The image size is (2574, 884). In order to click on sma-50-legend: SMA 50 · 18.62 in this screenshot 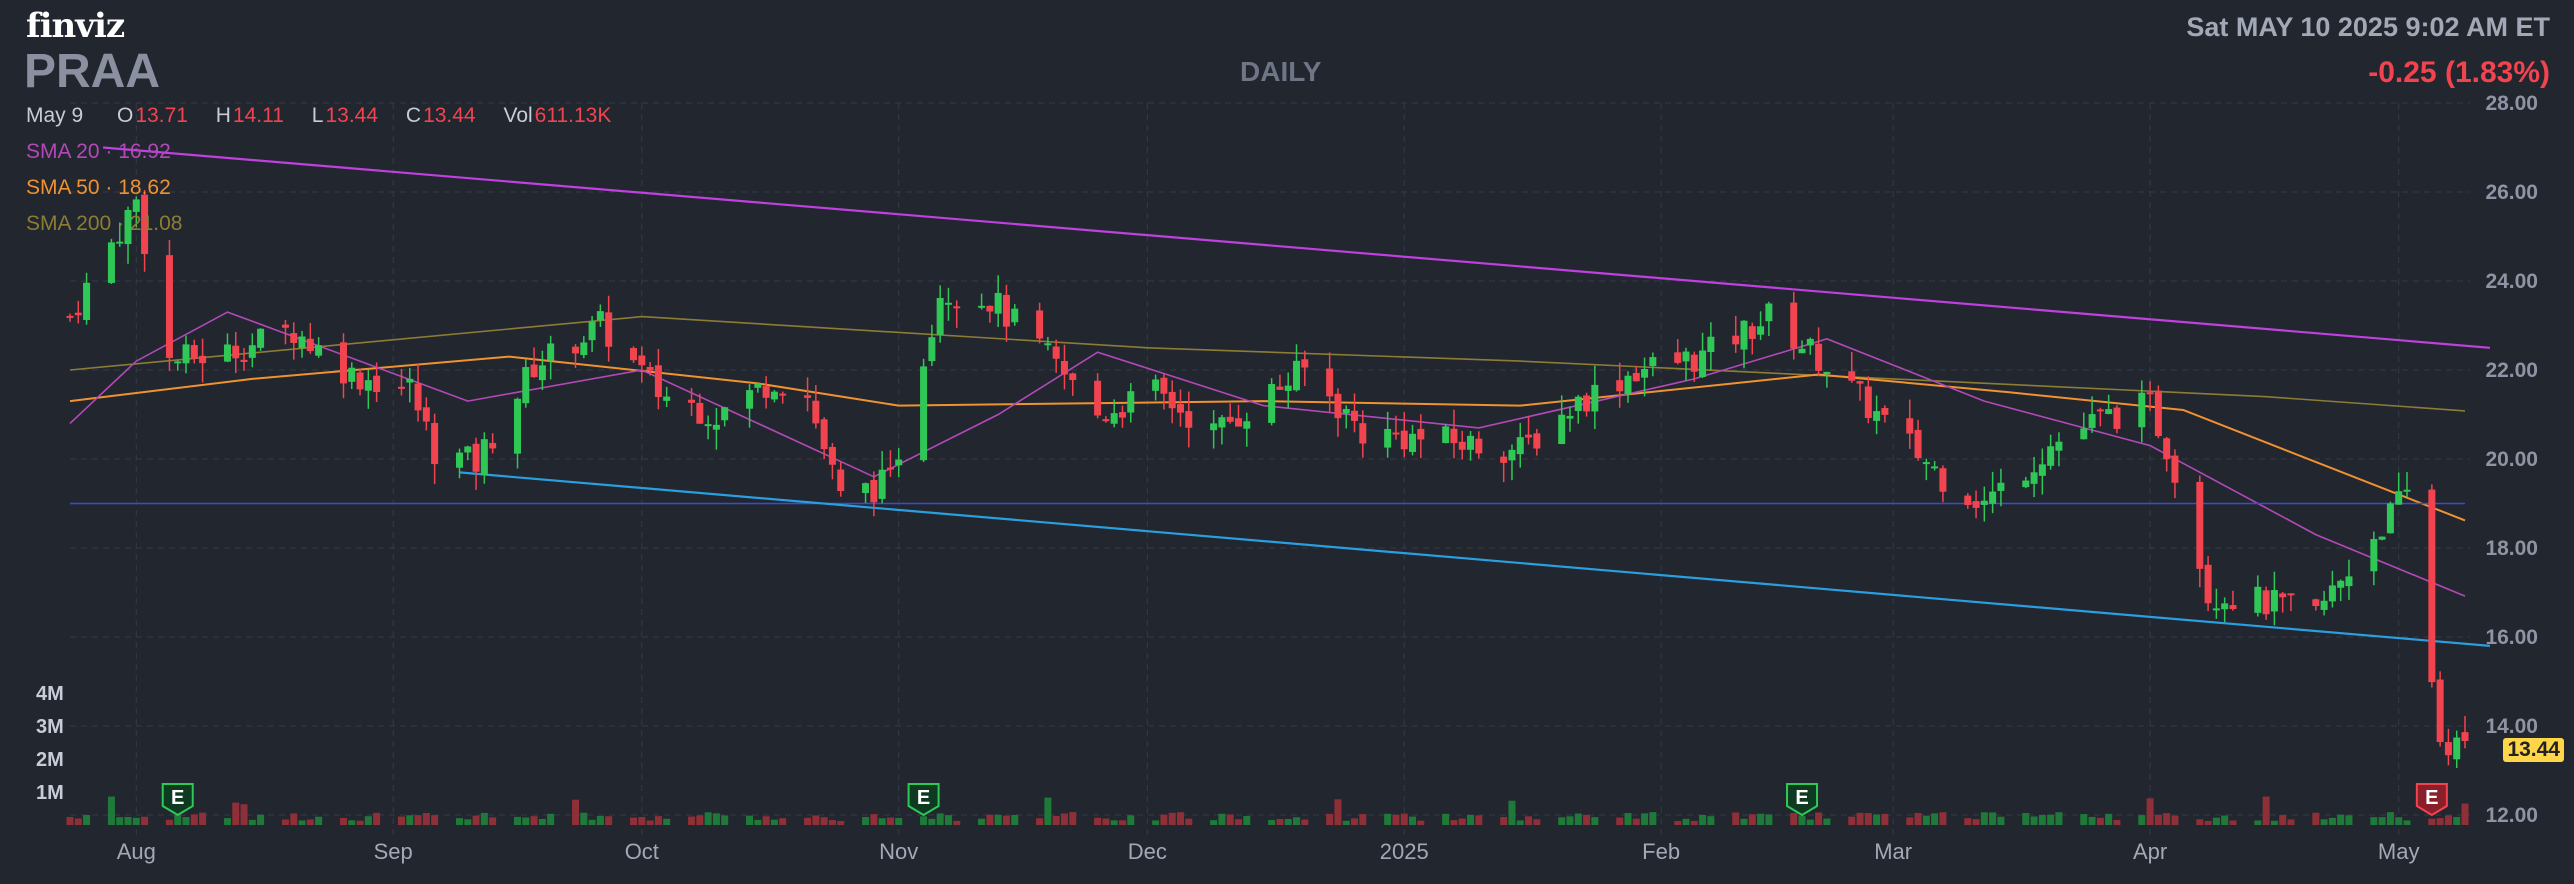, I will do `click(98, 187)`.